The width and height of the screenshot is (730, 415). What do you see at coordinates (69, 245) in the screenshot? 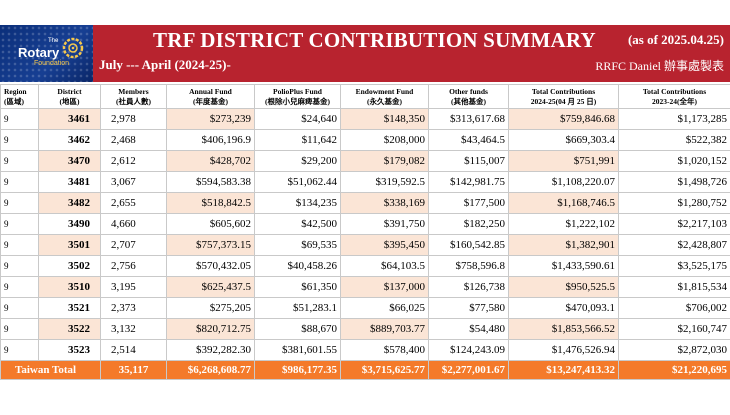
I see `district-cell: 3501` at bounding box center [69, 245].